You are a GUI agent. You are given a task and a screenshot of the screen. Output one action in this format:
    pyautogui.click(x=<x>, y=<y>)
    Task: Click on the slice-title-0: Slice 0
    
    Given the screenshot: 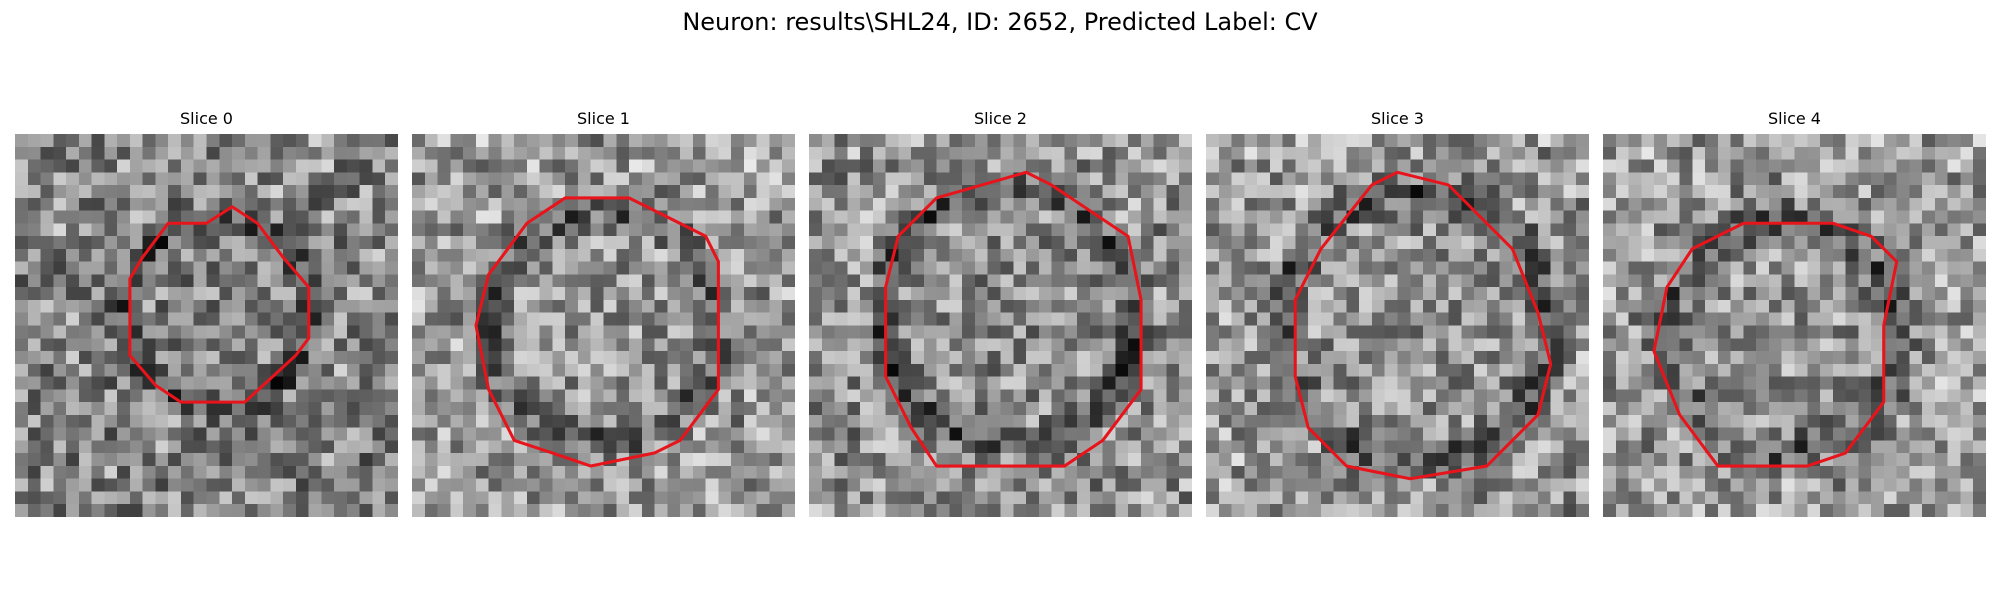 What is the action you would take?
    pyautogui.click(x=206, y=118)
    